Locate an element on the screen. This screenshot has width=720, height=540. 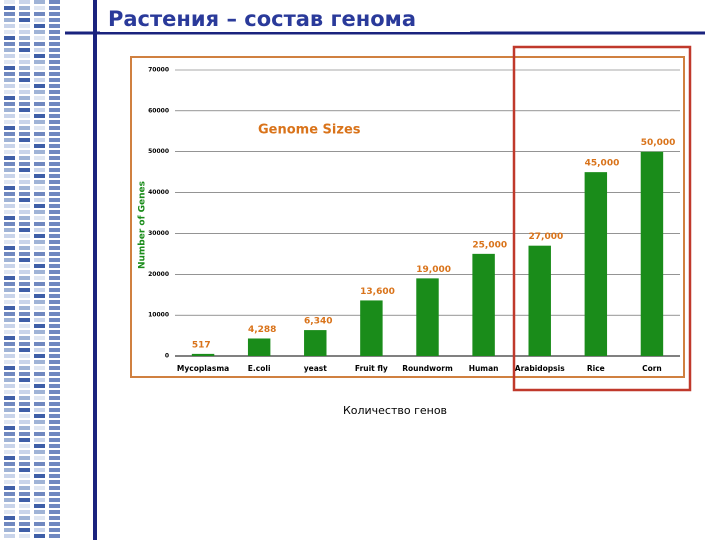
caption: Количество генов is located at coordinates (395, 410).